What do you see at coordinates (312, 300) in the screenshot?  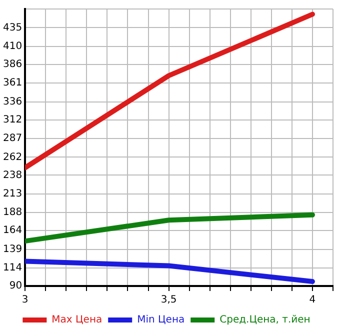 I see `x-tick-label: 4` at bounding box center [312, 300].